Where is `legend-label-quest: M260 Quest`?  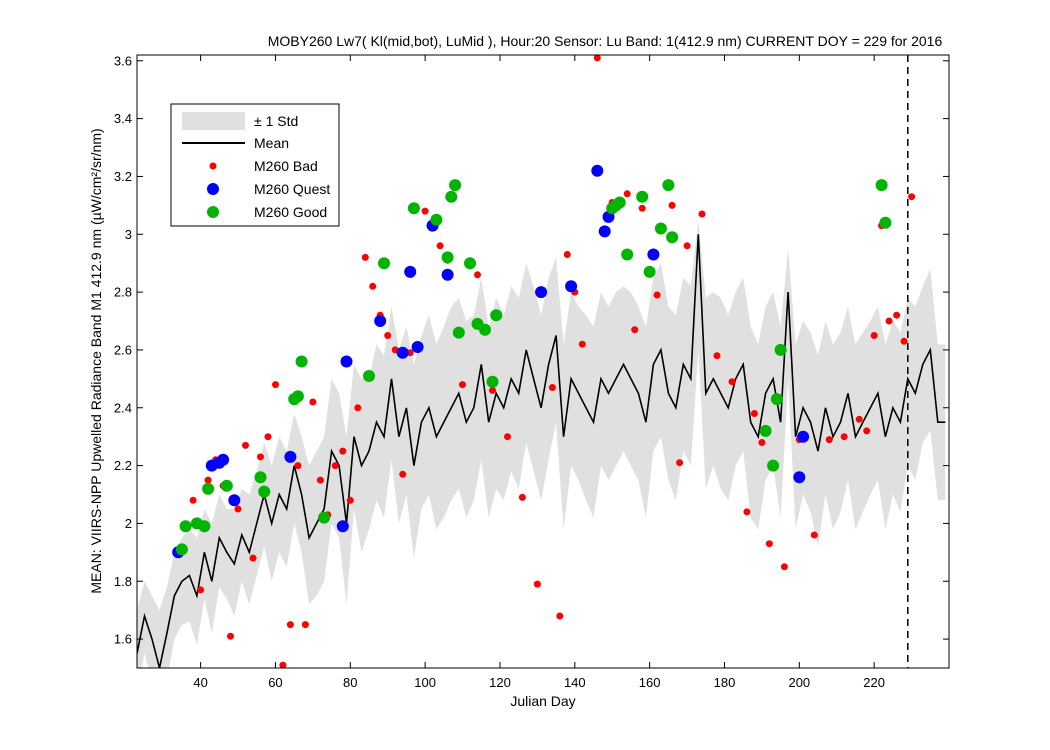 legend-label-quest: M260 Quest is located at coordinates (292, 189).